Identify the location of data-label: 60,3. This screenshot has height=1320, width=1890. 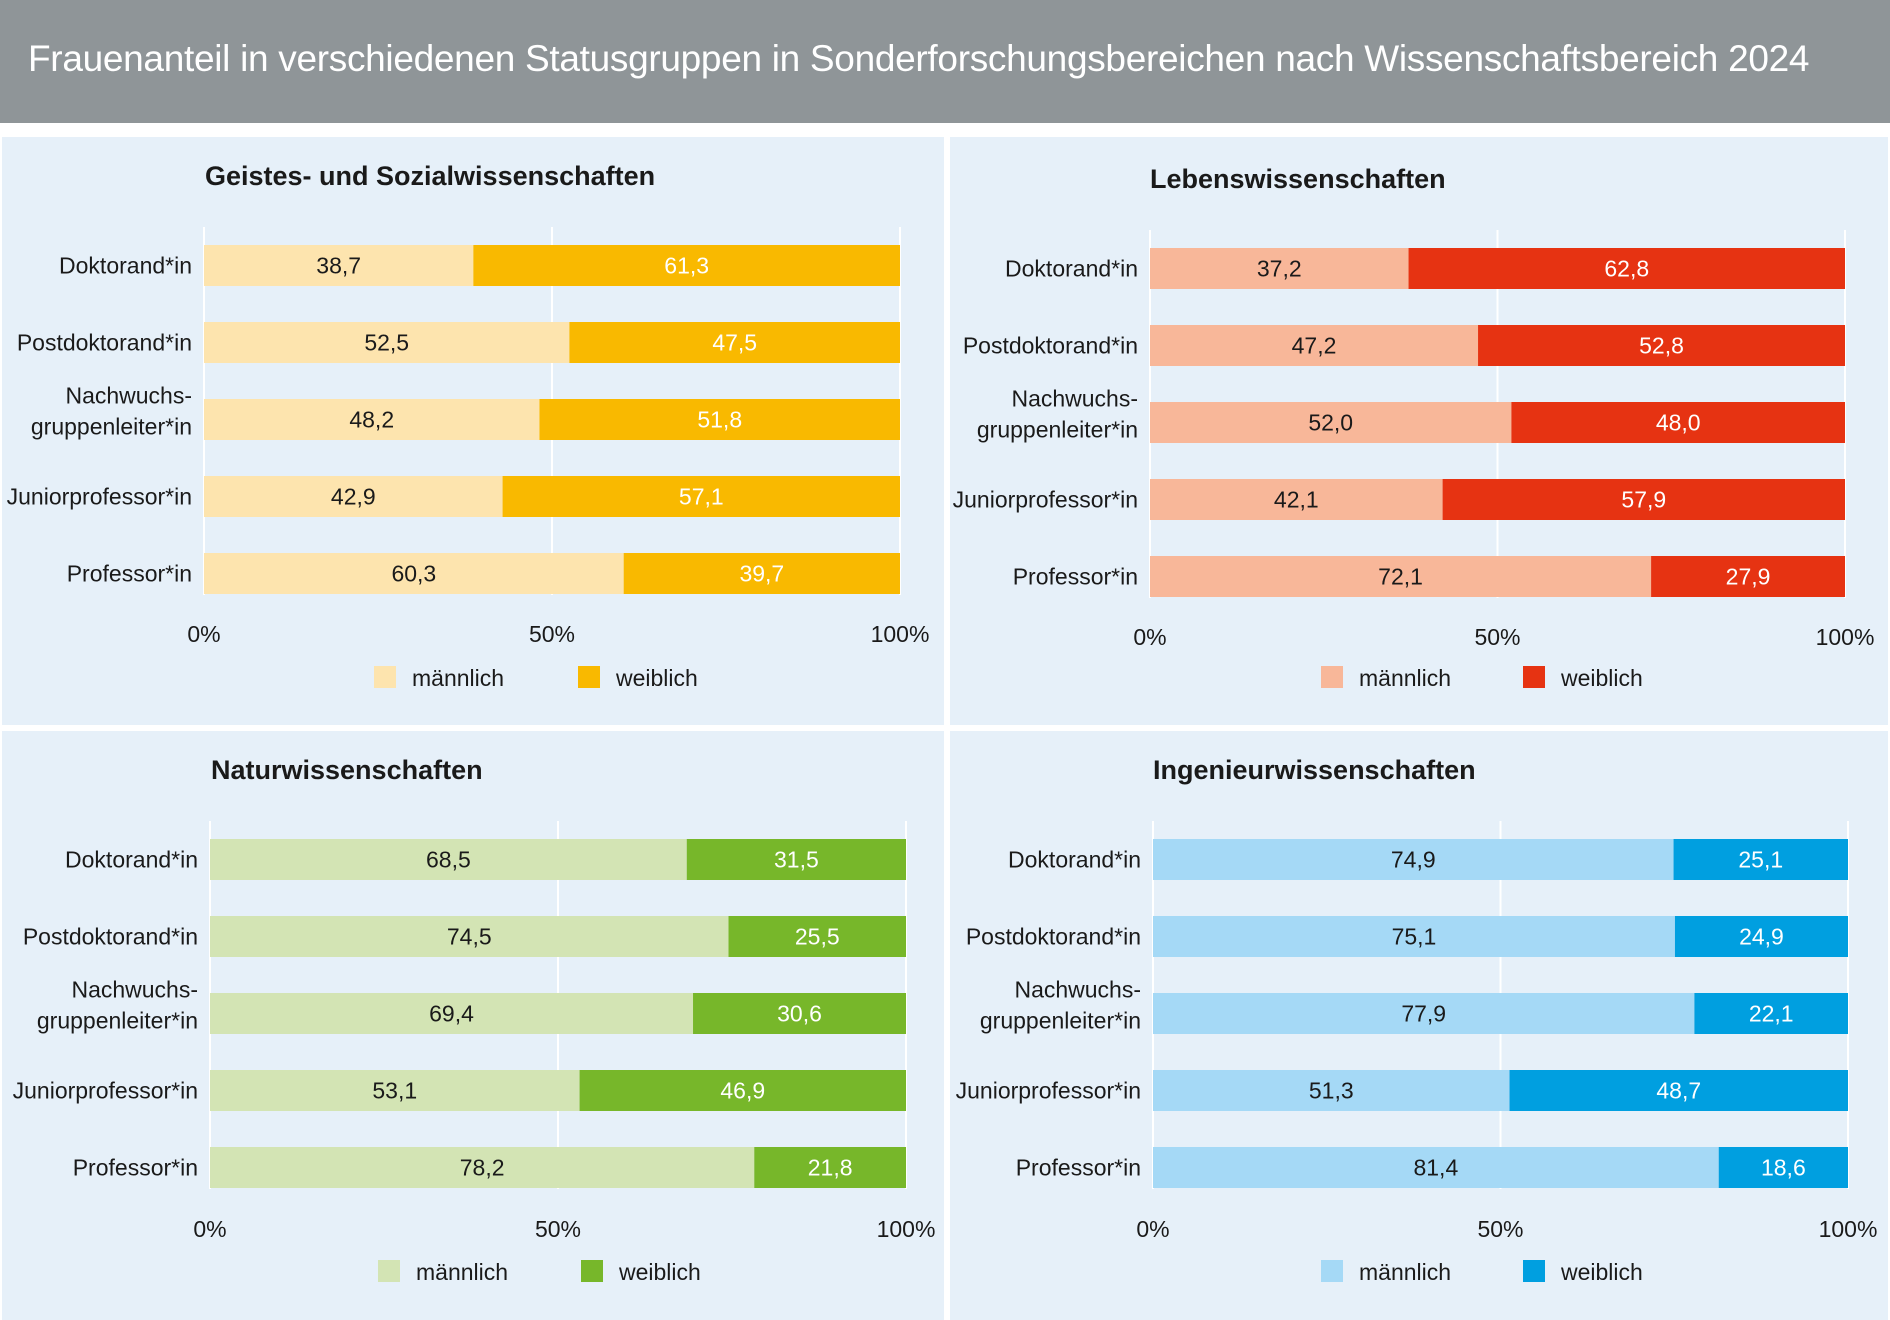
(413, 574).